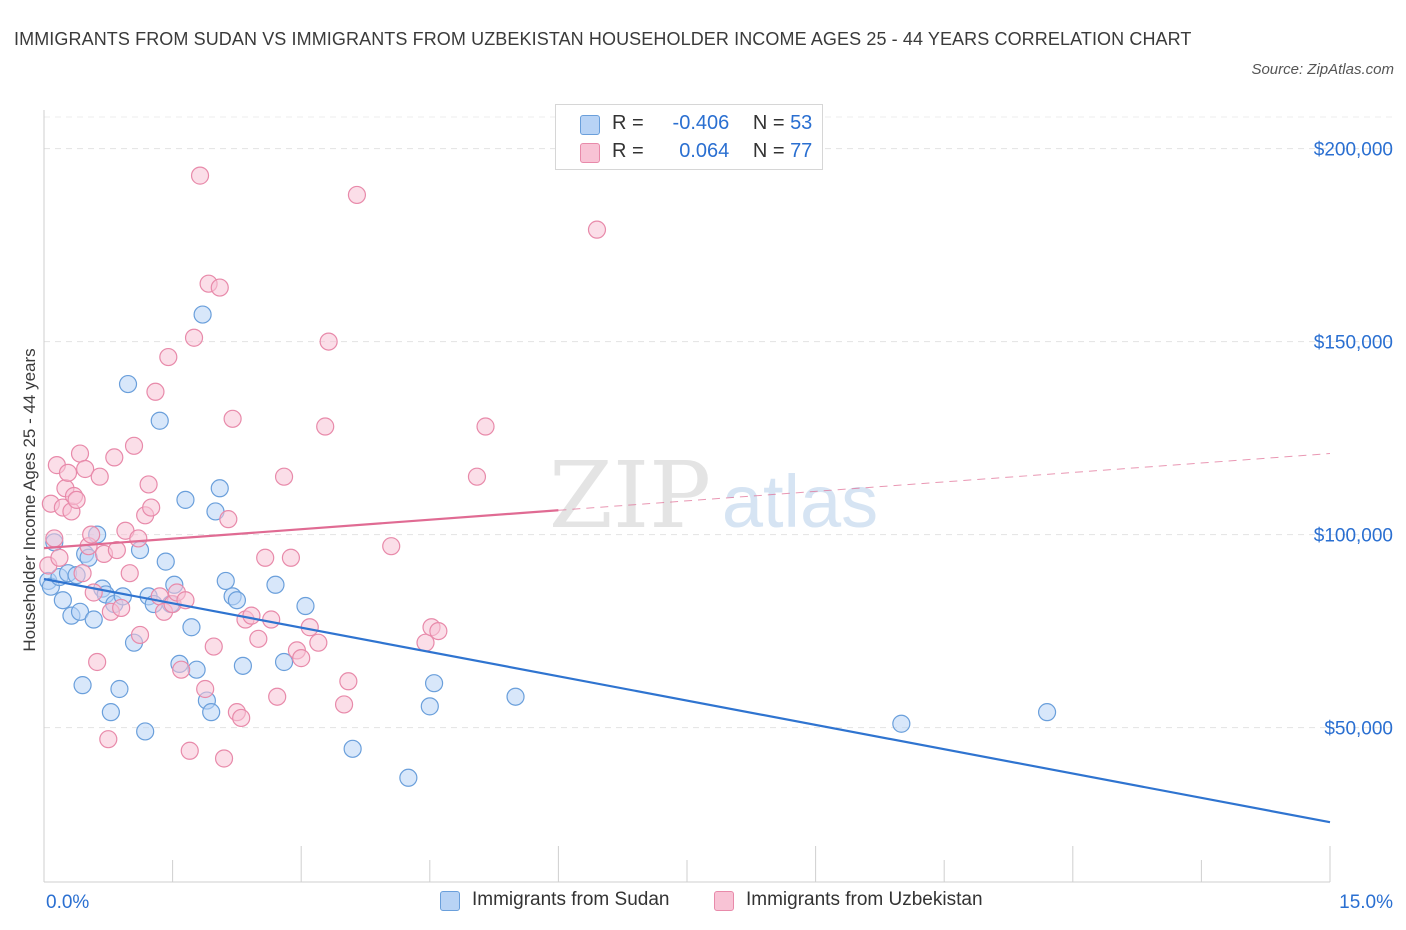 This screenshot has height=930, width=1406. What do you see at coordinates (801, 123) in the screenshot?
I see `legend-sudan-n-value: 53` at bounding box center [801, 123].